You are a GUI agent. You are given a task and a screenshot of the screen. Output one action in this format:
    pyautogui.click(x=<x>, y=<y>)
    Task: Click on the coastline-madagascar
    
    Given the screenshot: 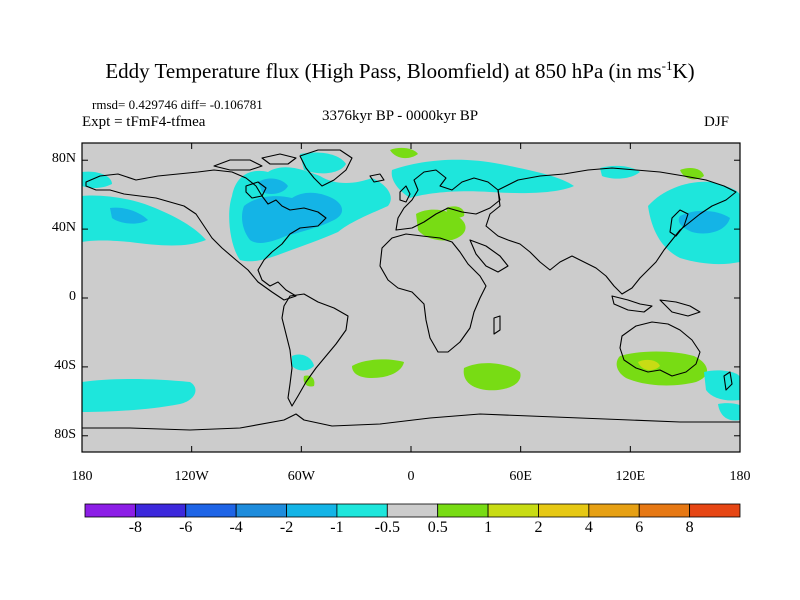 What is the action you would take?
    pyautogui.click(x=497, y=325)
    